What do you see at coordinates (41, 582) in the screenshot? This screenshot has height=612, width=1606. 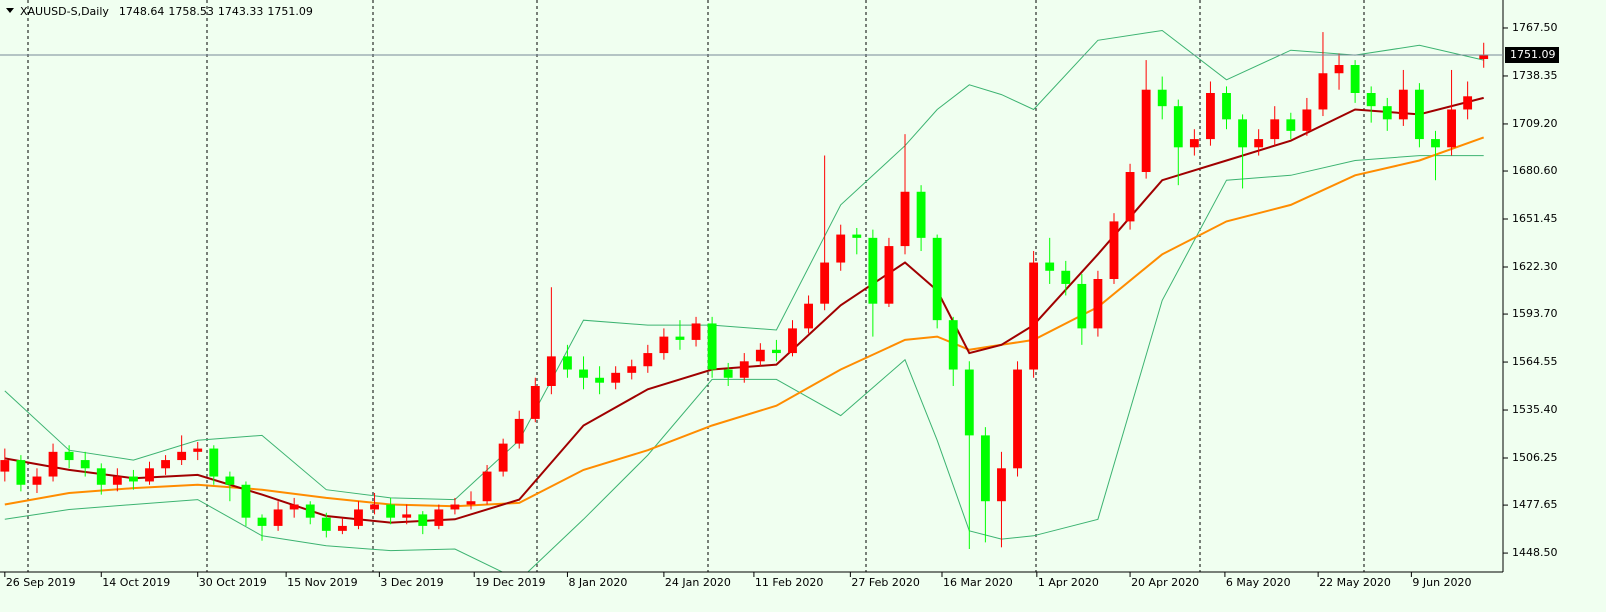 I see `x-tick-label: 26 Sep 2019` at bounding box center [41, 582].